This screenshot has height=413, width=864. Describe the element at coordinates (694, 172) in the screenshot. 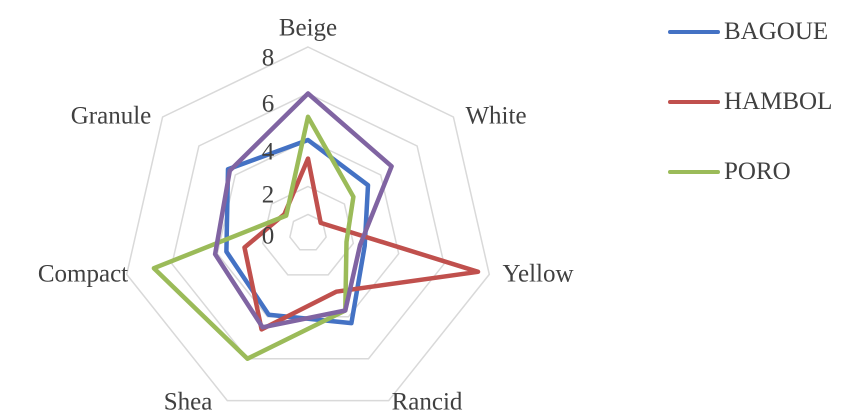

I see `legend-swatch-poro` at that location.